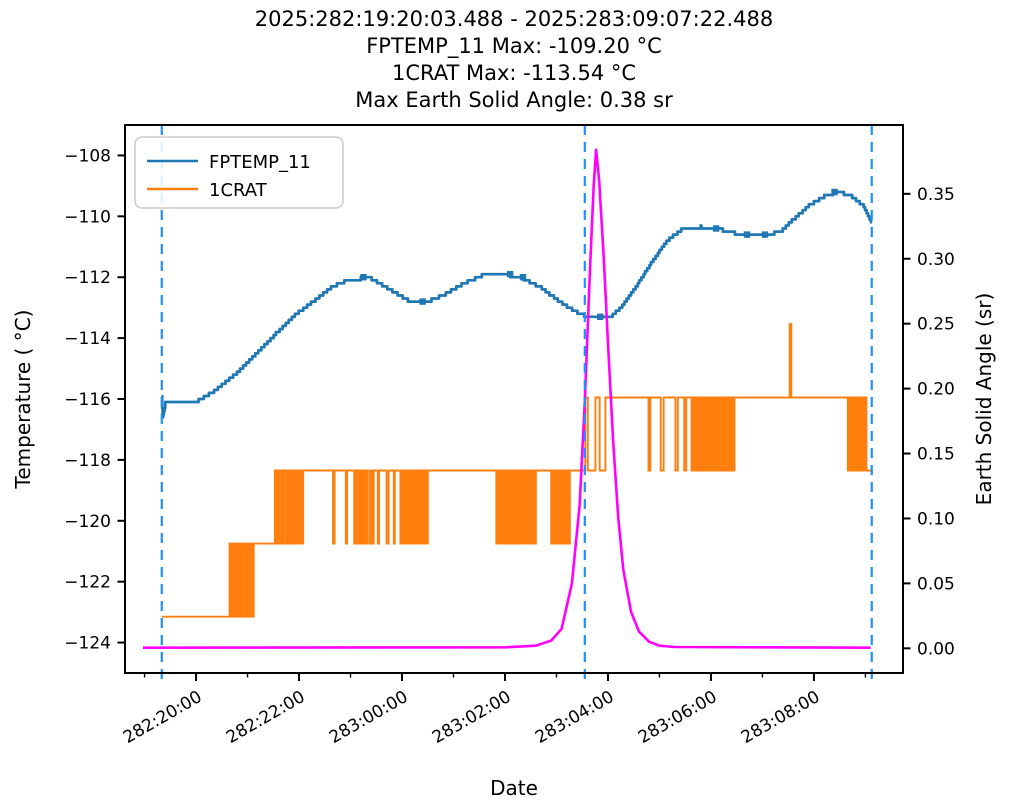  Describe the element at coordinates (936, 195) in the screenshot. I see `right-tick-label: 0.35` at that location.